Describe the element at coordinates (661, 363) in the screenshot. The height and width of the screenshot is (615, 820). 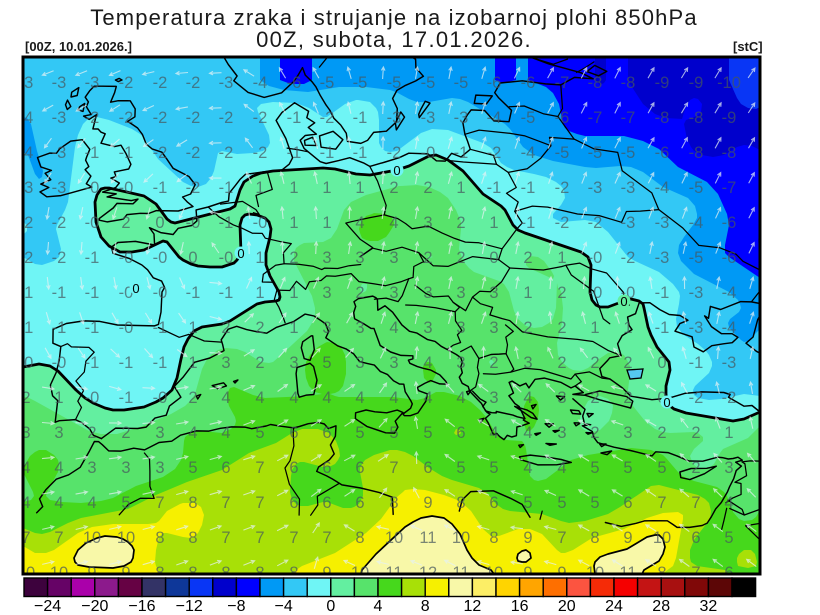
I see `svg-text: 0` at that location.